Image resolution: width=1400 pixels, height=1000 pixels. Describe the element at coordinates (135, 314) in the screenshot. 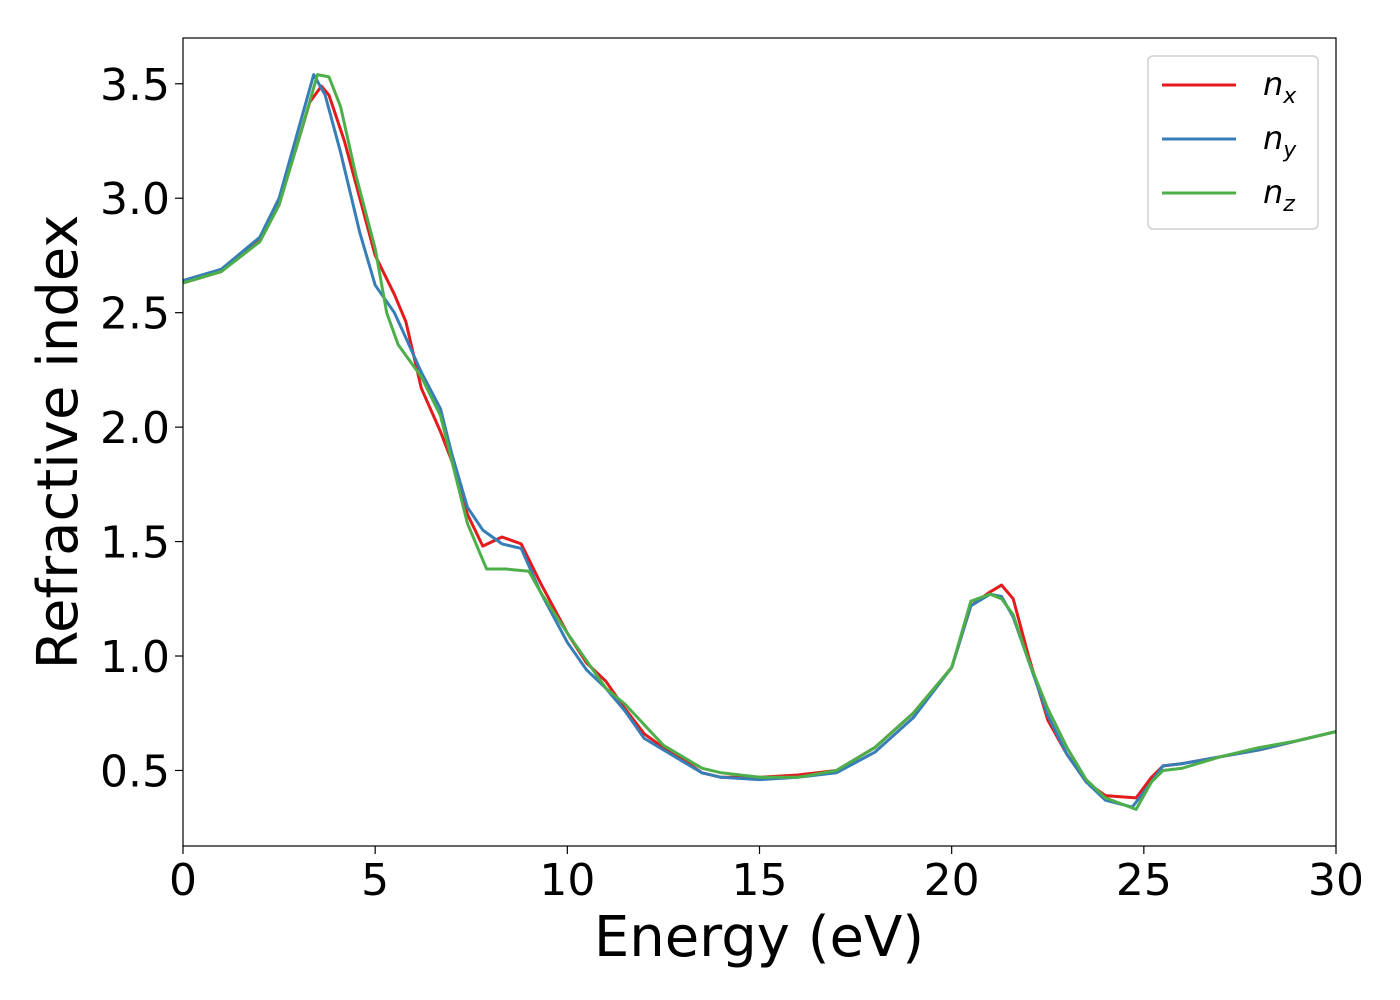

I see `y-tick-label: 2.5` at that location.